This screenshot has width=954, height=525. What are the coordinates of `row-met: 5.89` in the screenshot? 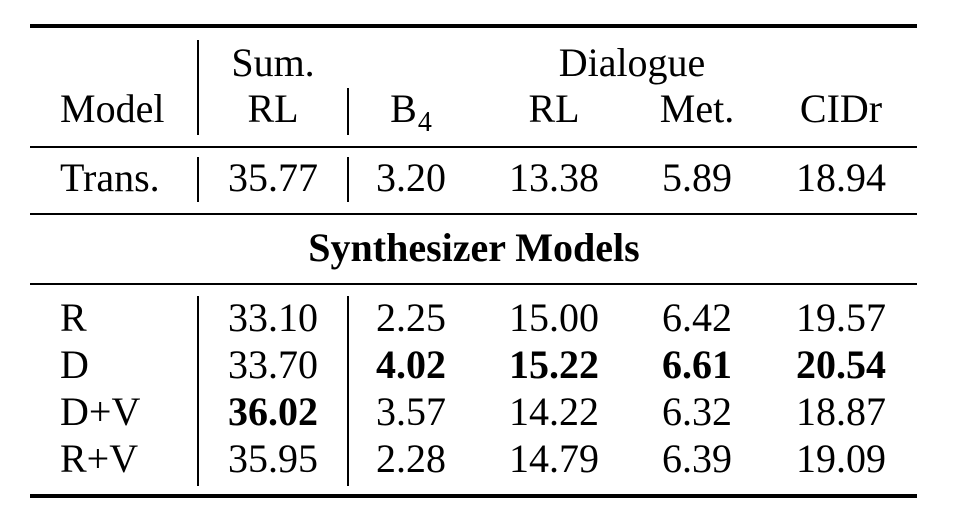 It's located at (697, 177).